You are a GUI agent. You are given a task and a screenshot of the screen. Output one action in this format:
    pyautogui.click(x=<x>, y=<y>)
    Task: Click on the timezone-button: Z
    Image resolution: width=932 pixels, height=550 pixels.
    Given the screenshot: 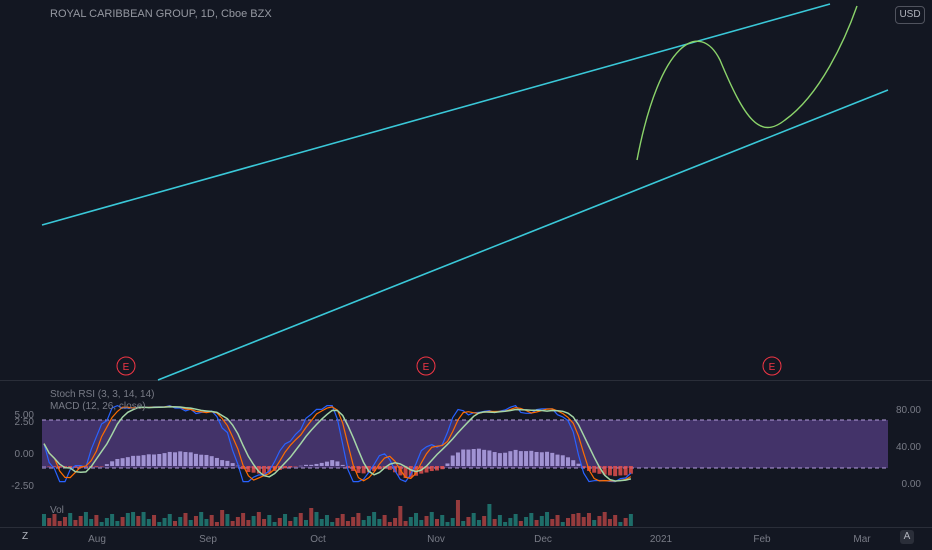 What is the action you would take?
    pyautogui.click(x=25, y=536)
    